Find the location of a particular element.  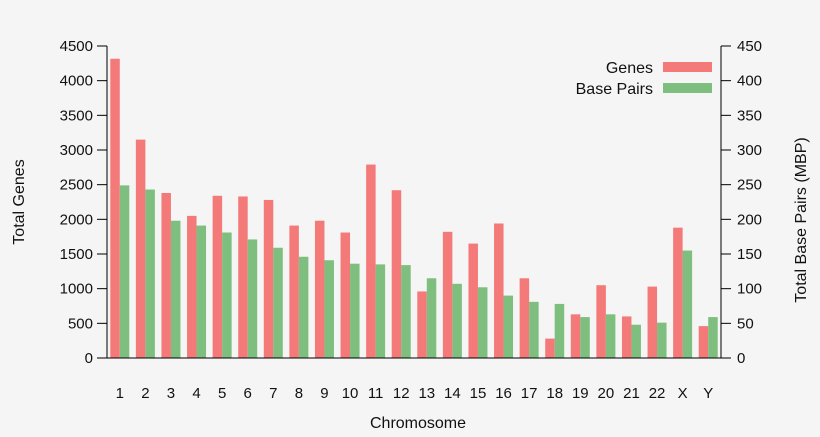

y-tick-label: 0 is located at coordinates (89, 358).